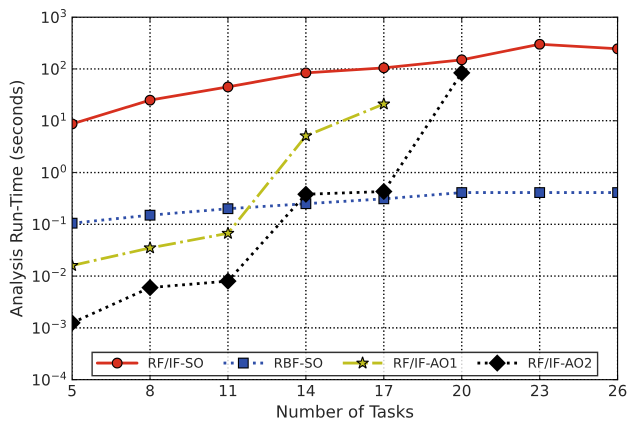  I want to click on x-tick-label: 5, so click(72, 390).